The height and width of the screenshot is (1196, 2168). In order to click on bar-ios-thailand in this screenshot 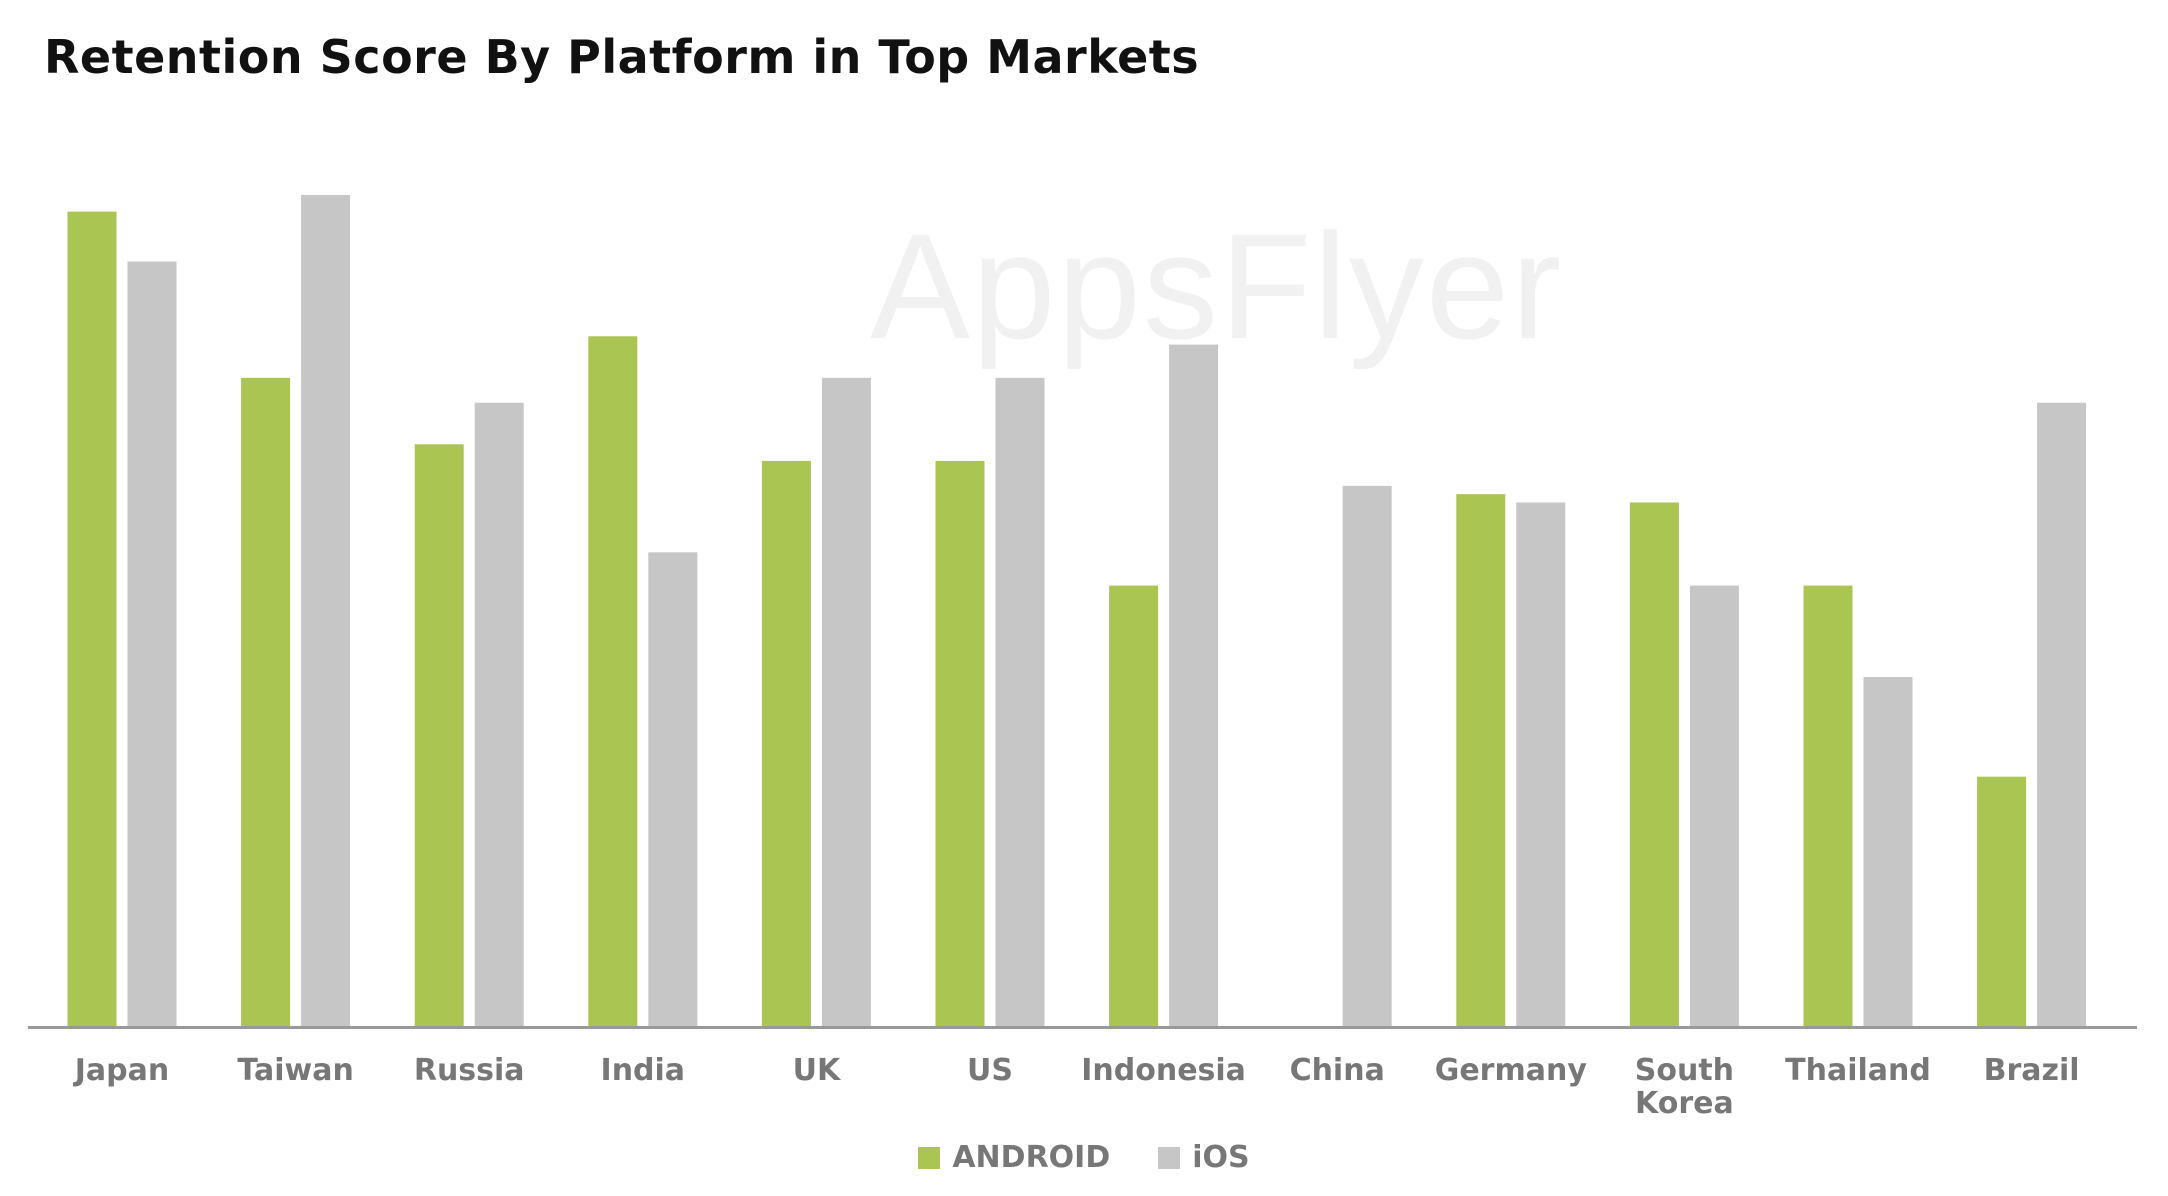, I will do `click(1888, 851)`.